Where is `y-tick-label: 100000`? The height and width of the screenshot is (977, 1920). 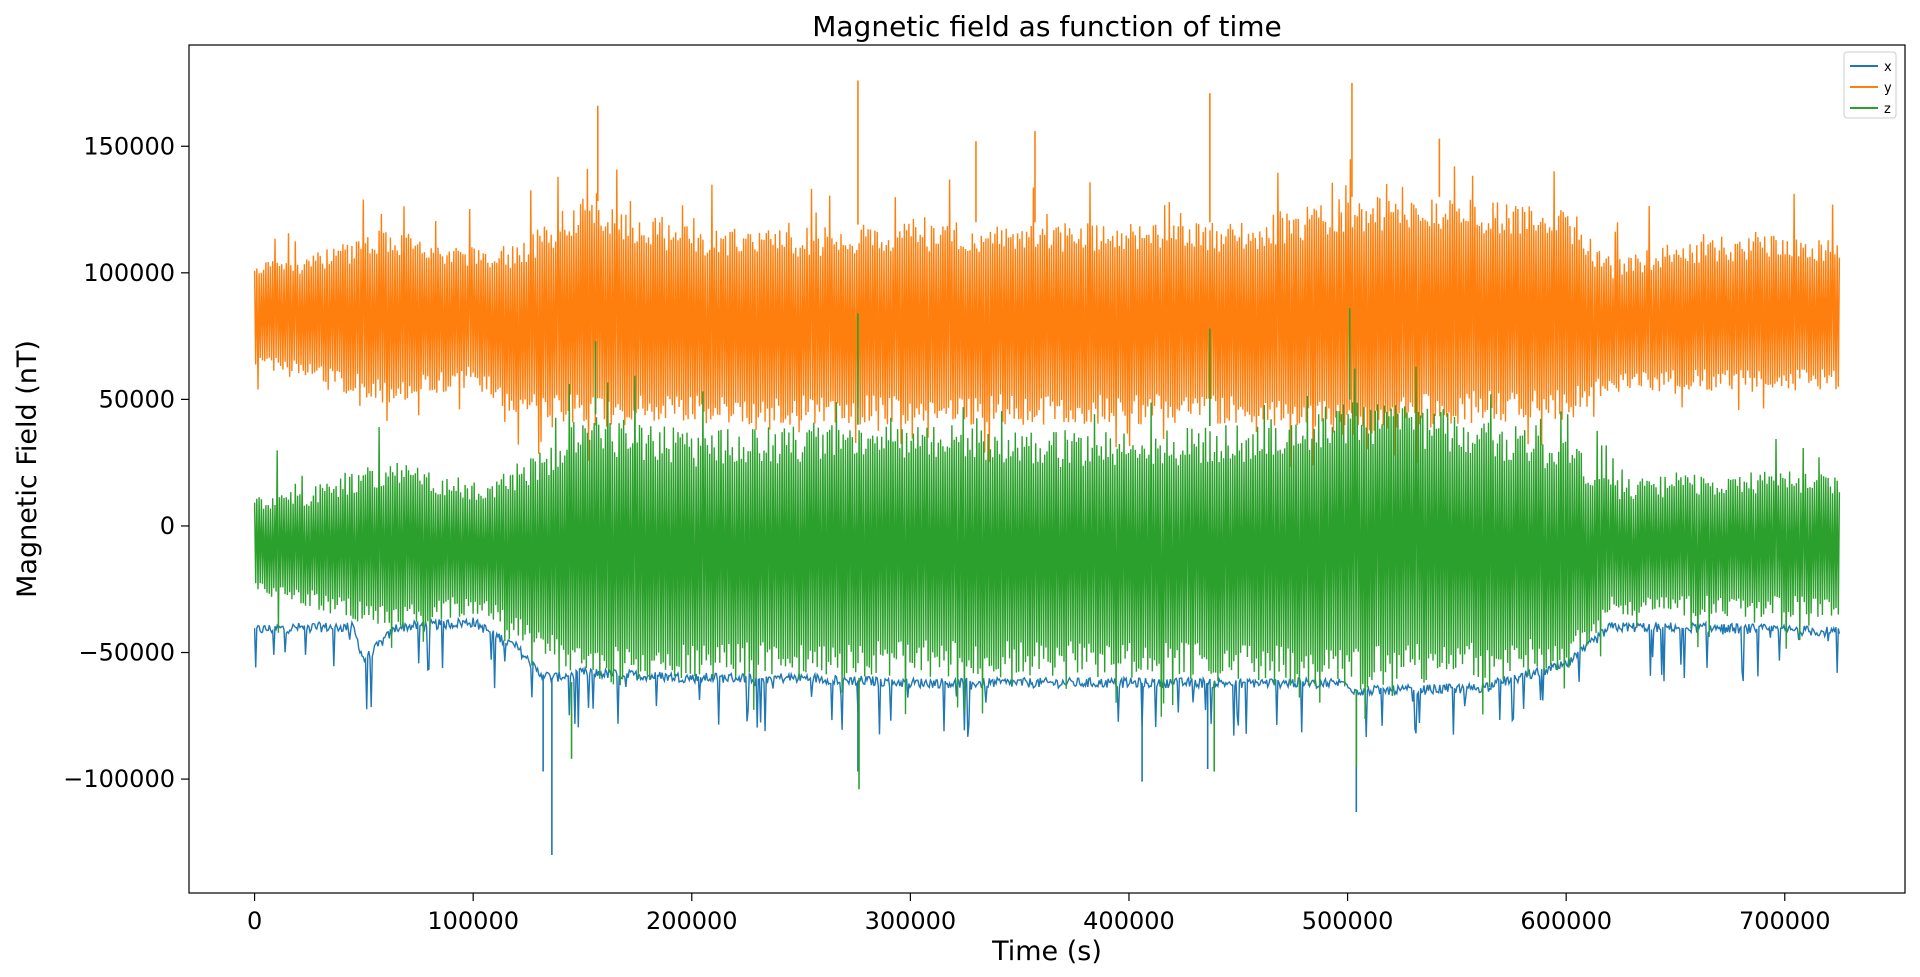
y-tick-label: 100000 is located at coordinates (129, 273).